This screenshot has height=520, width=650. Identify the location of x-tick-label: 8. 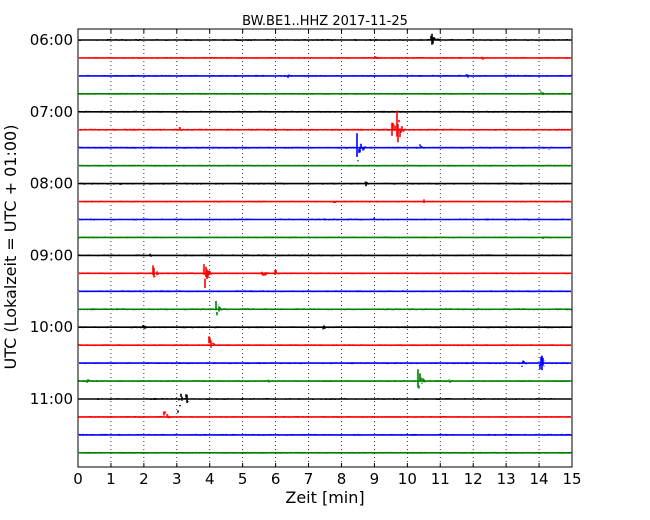
(342, 479).